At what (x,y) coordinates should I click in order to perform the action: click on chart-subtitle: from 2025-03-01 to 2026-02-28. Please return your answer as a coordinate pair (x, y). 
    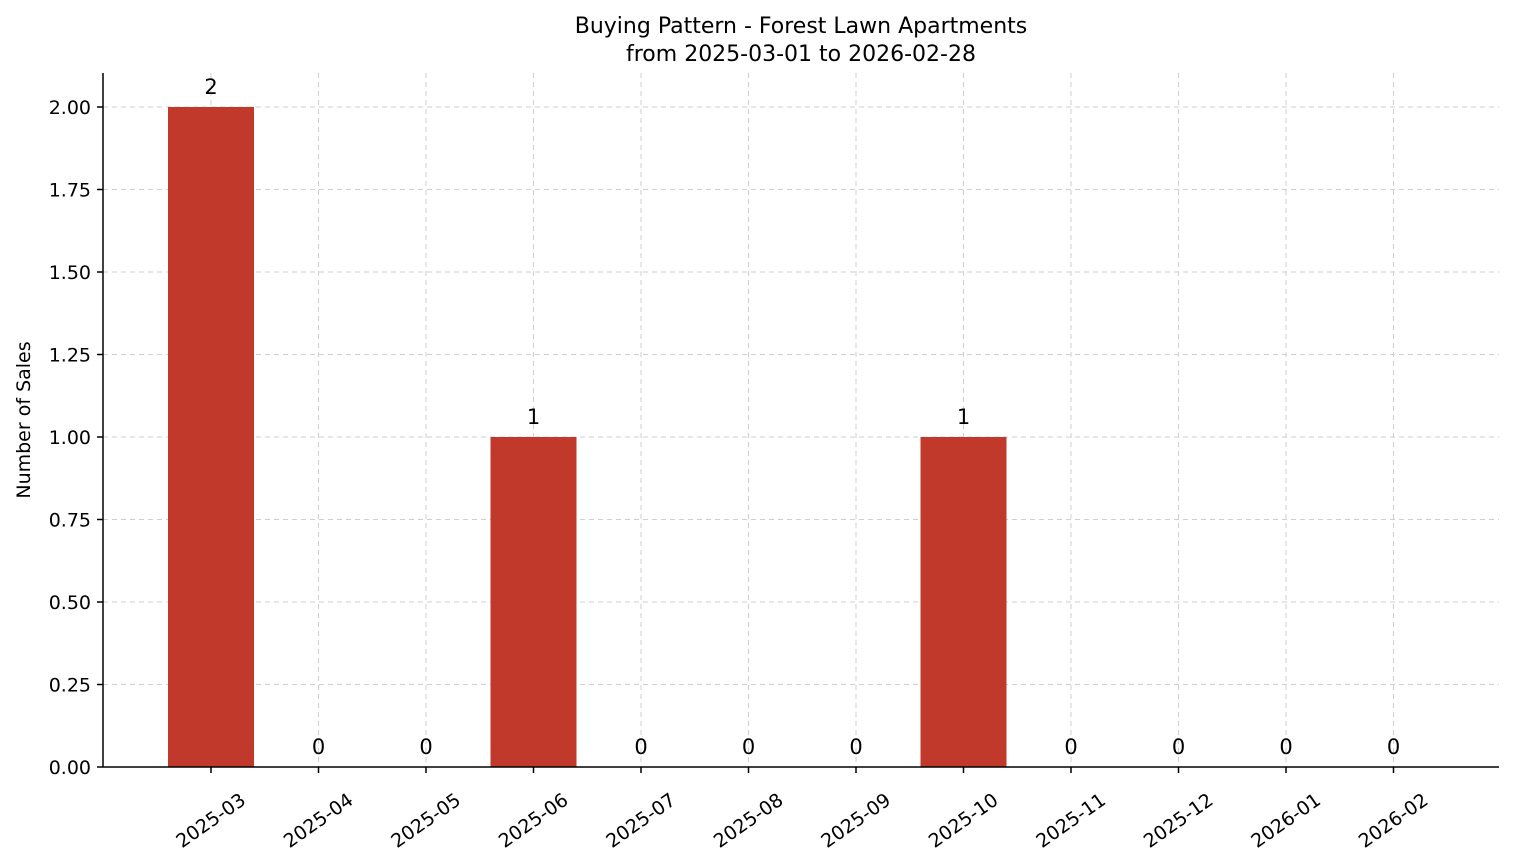
    Looking at the image, I should click on (801, 54).